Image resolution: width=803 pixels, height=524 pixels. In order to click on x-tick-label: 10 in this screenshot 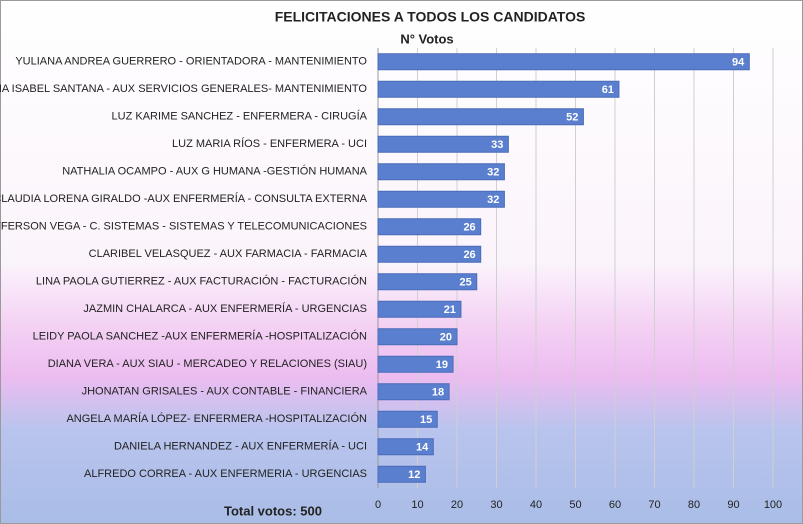, I will do `click(417, 505)`.